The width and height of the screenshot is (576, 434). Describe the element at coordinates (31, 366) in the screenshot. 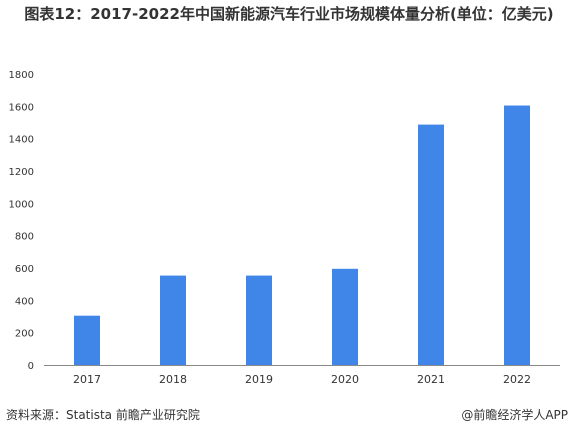

I see `y-tick-label: 0` at that location.